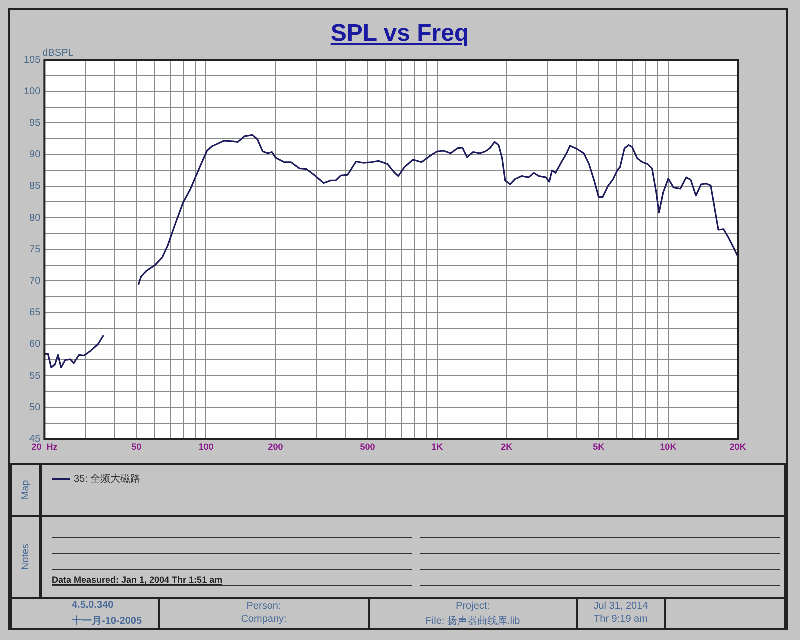  Describe the element at coordinates (36, 155) in the screenshot. I see `y-tick-label: 90` at that location.